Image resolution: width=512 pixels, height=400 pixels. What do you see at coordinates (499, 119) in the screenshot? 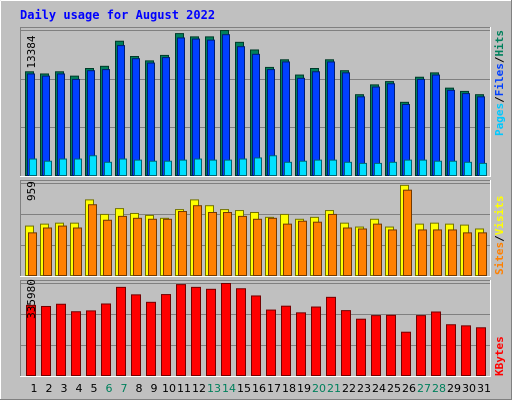
I see `legend-pages: Pages` at bounding box center [499, 119].